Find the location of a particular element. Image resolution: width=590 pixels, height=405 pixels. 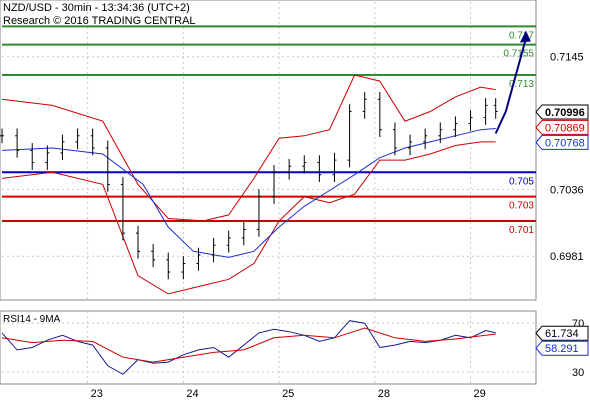

rsi-line is located at coordinates (248, 347).